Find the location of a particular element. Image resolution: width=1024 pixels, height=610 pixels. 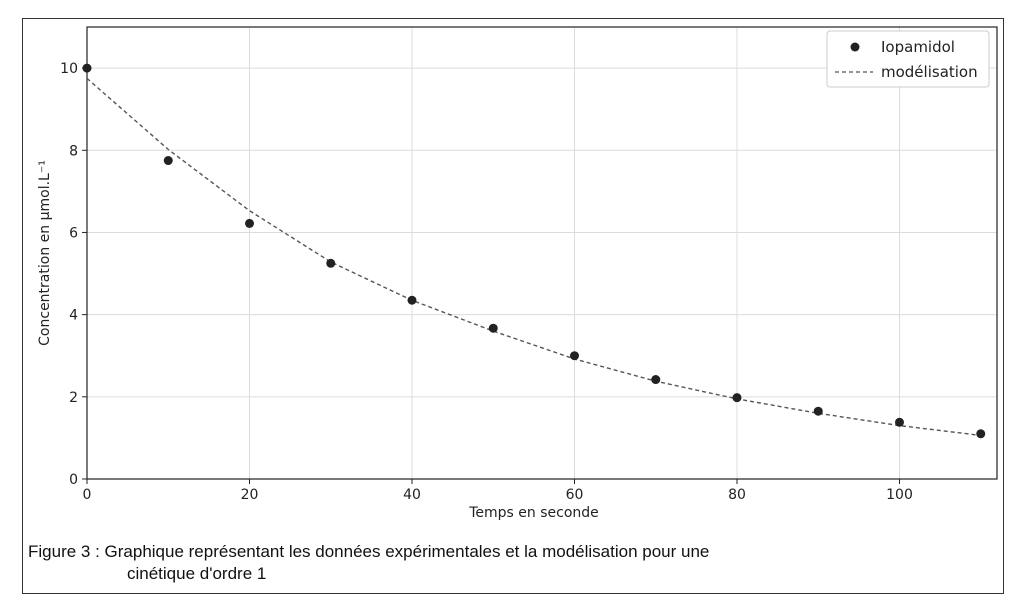

x-tick-label: 40 is located at coordinates (412, 495).